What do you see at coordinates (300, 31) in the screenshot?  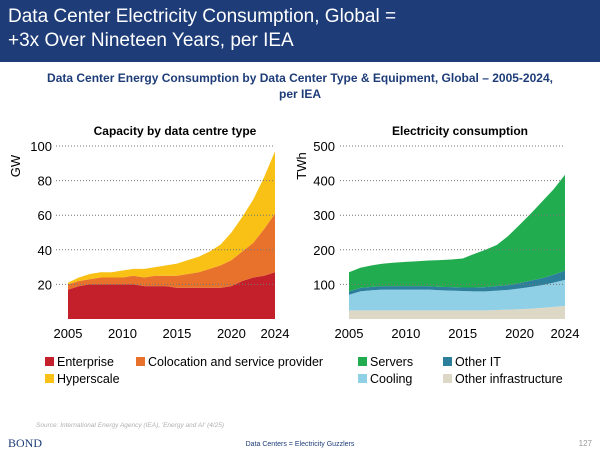 I see `header-band` at bounding box center [300, 31].